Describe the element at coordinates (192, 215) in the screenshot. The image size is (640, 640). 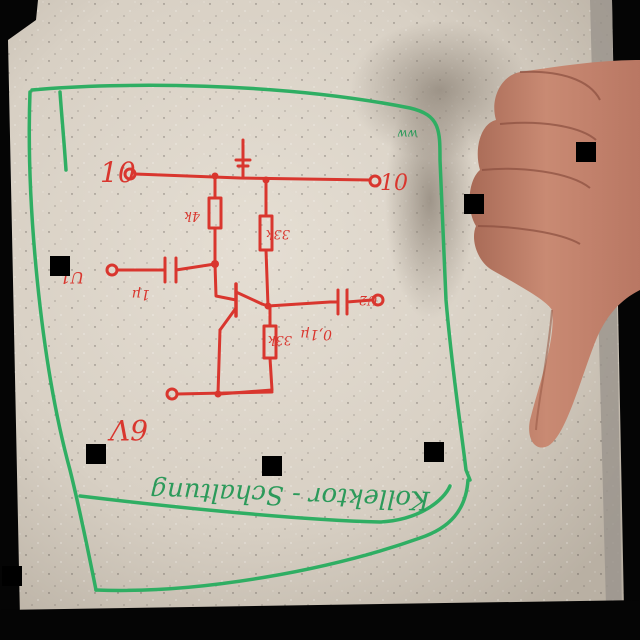
I see `label-r-4k: 4k` at that location.